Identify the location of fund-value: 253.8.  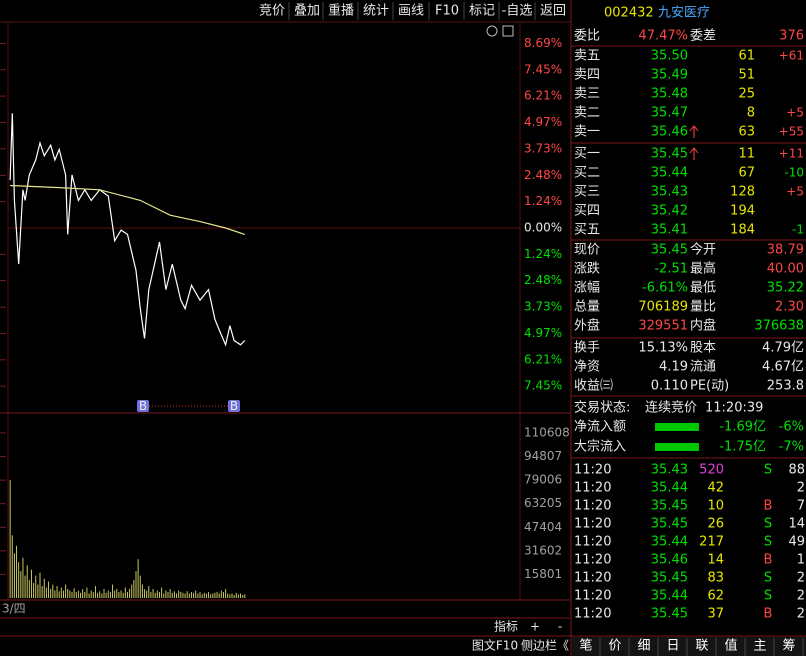
(785, 386).